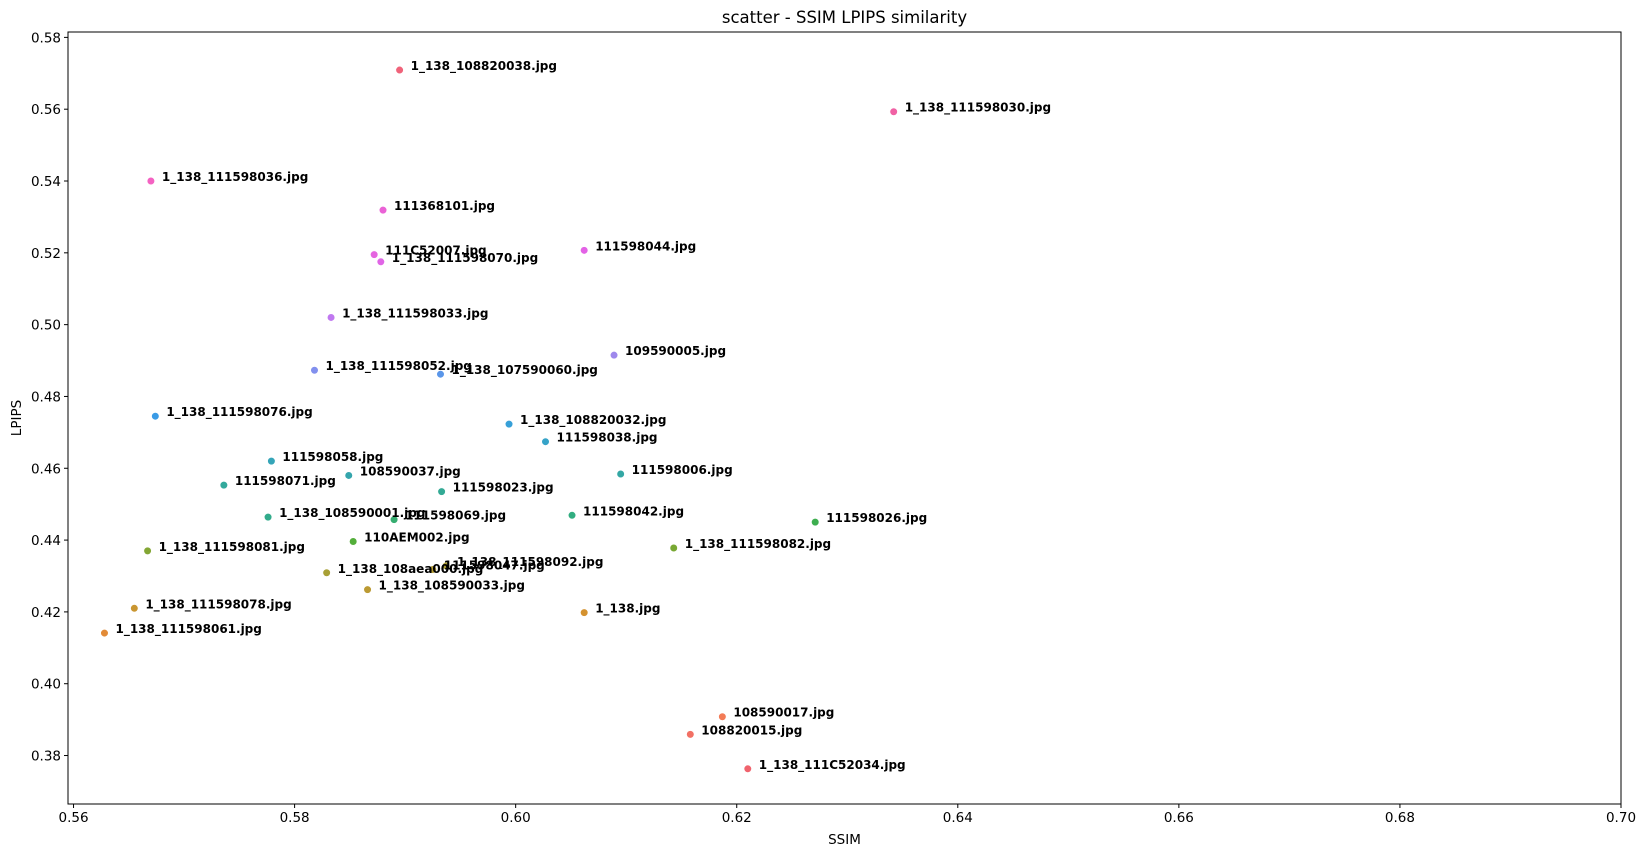  I want to click on data-point-label: 111598058.jpg, so click(332, 457).